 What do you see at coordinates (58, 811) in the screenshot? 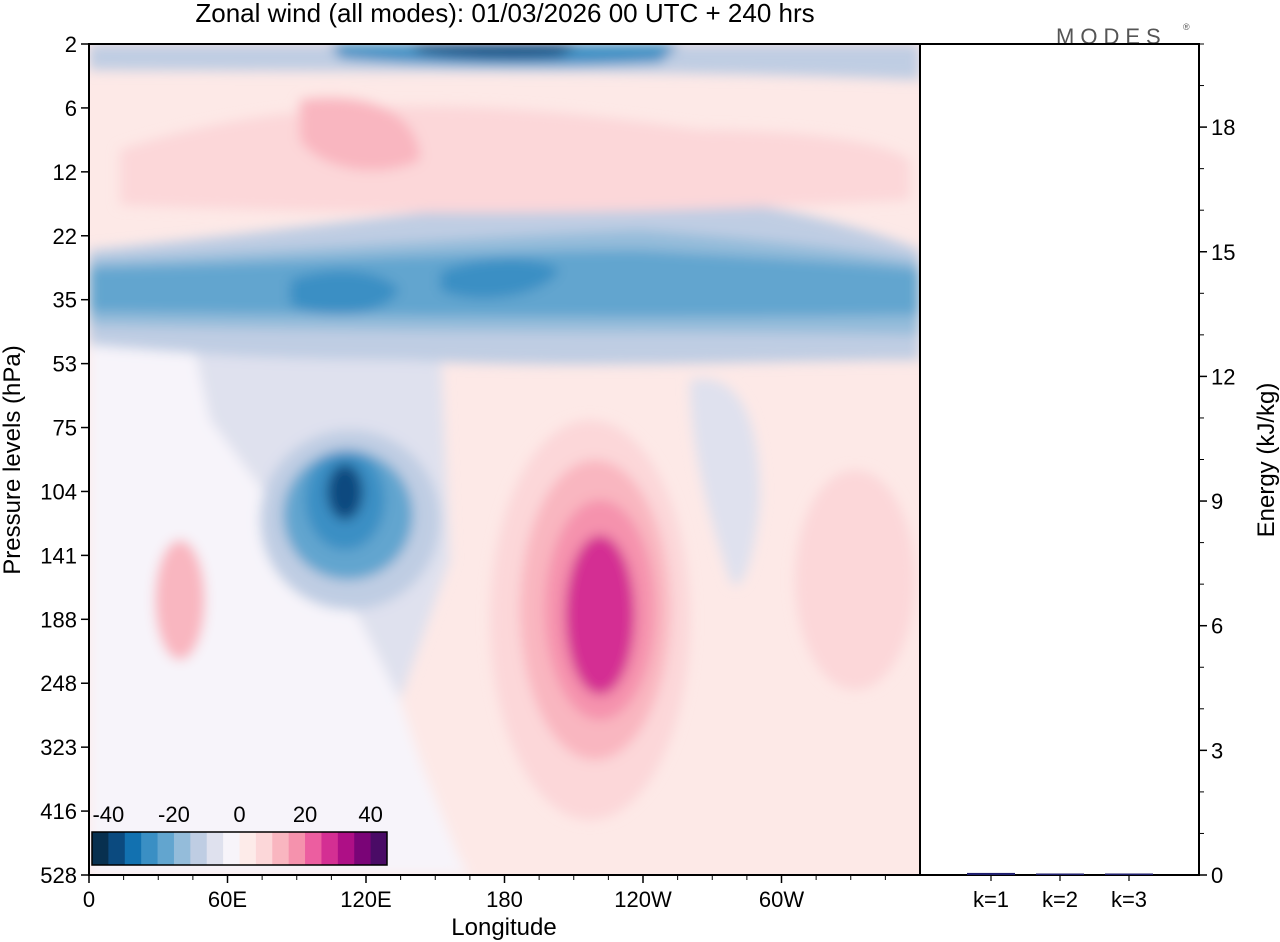
I see `y-tick-label: 416` at bounding box center [58, 811].